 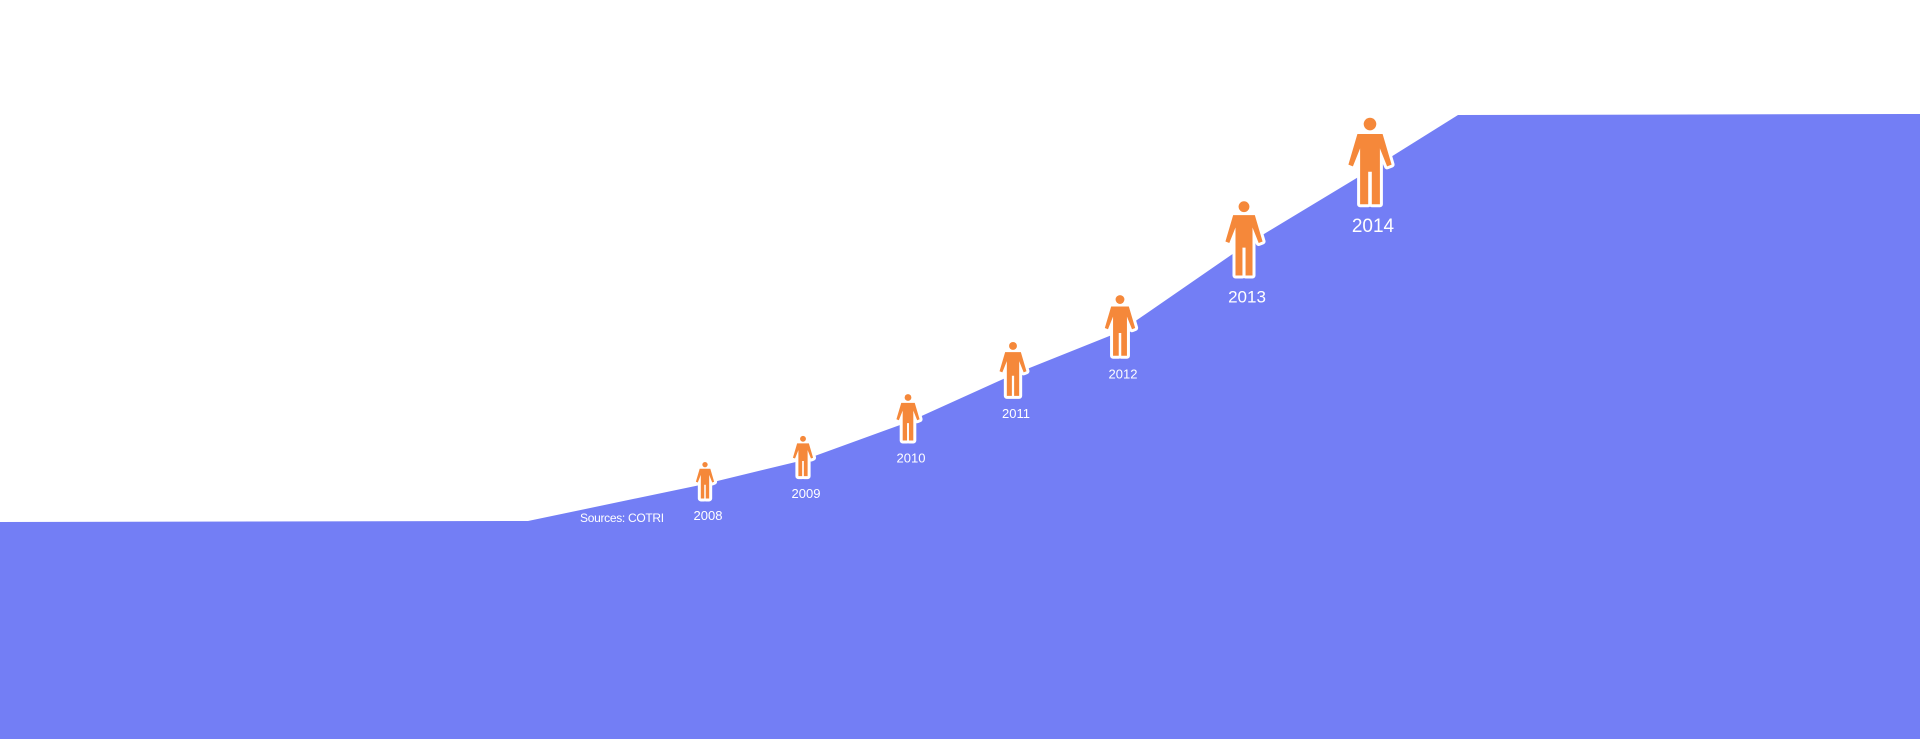 I want to click on year-label-2012: 2012, so click(x=1123, y=373).